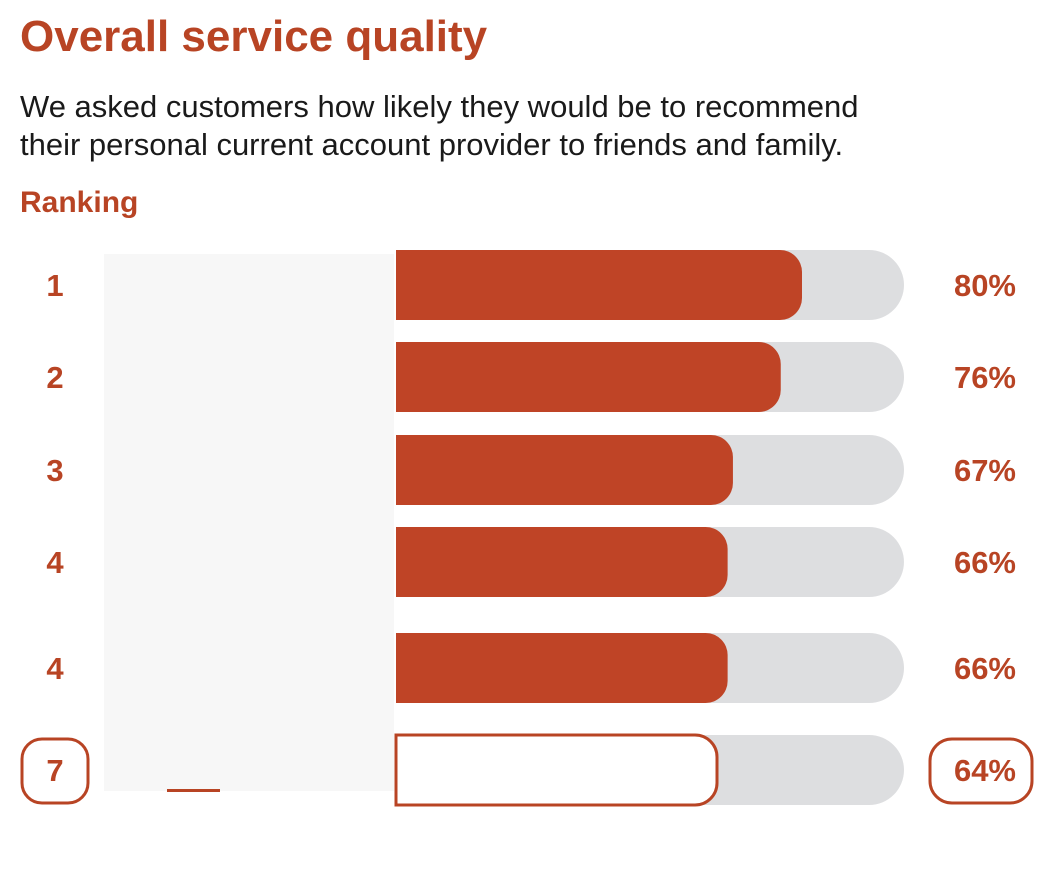  I want to click on rank-label: 2, so click(54, 377).